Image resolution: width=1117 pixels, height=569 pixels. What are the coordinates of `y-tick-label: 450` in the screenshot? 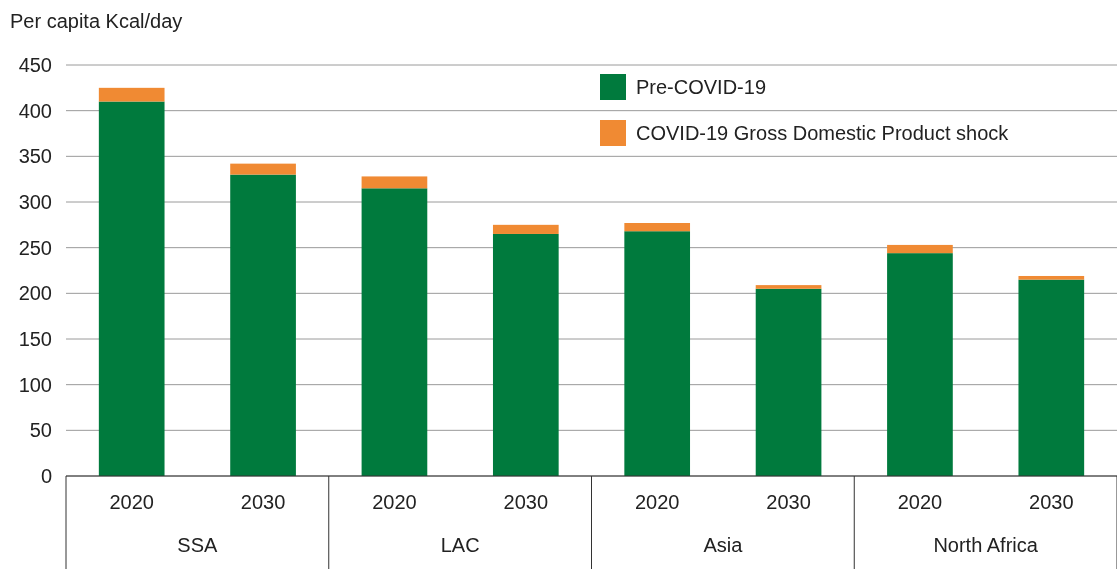 It's located at (35, 65).